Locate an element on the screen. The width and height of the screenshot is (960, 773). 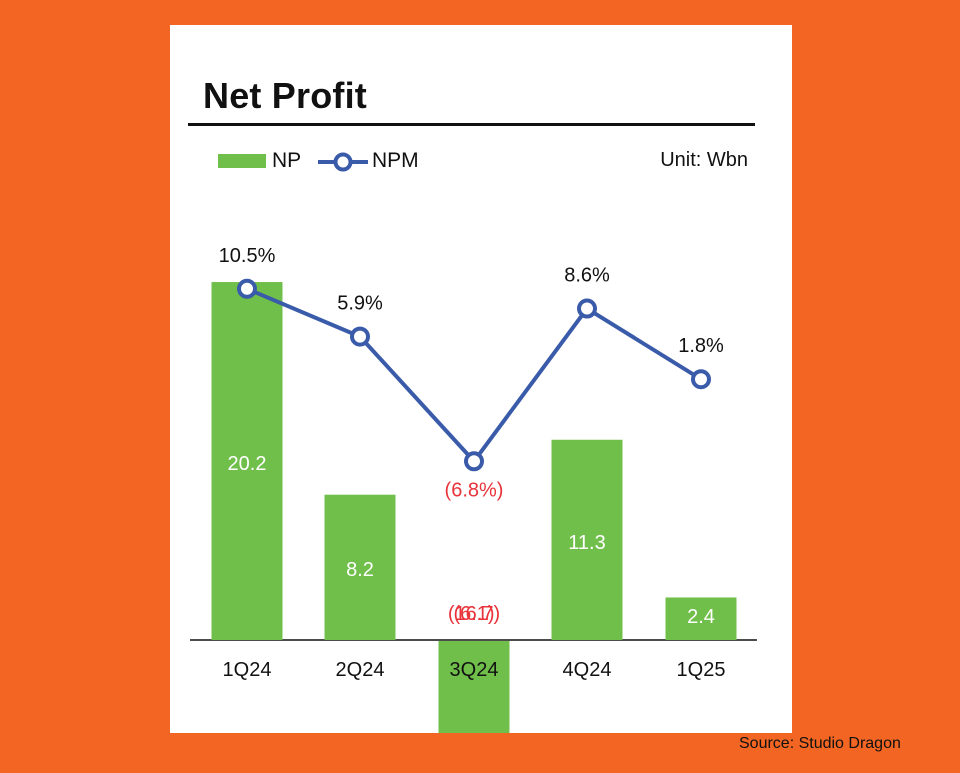
legend-npm-marker-icon is located at coordinates (343, 162).